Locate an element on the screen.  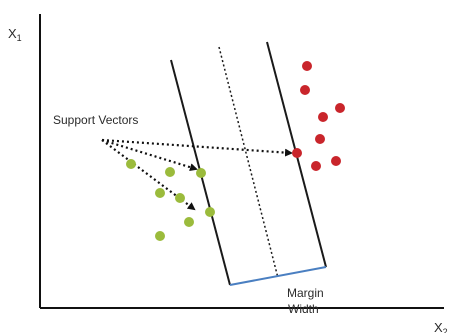
x-axis-label: X2 is located at coordinates (441, 326).